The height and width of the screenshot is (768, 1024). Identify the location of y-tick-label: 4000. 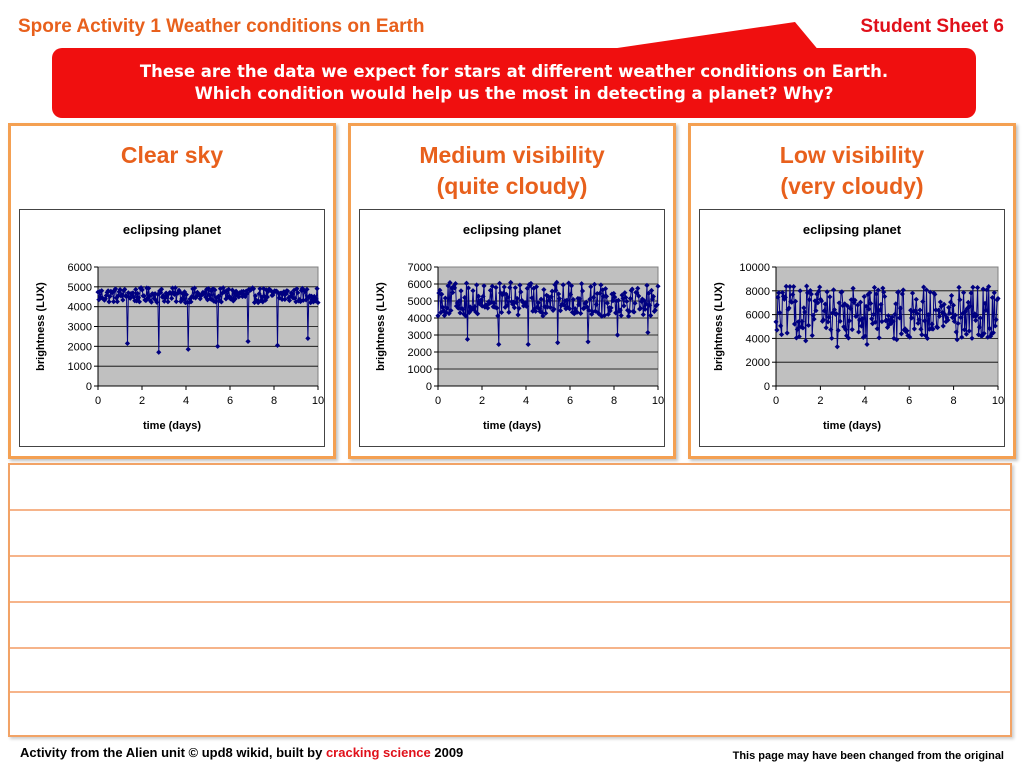
(420, 319).